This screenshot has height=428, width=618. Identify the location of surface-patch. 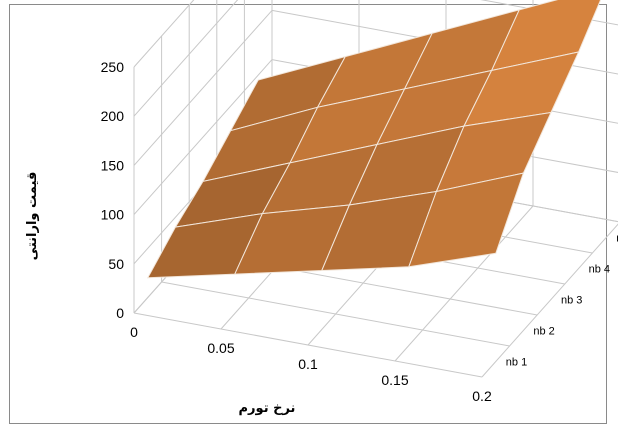
(466, 220).